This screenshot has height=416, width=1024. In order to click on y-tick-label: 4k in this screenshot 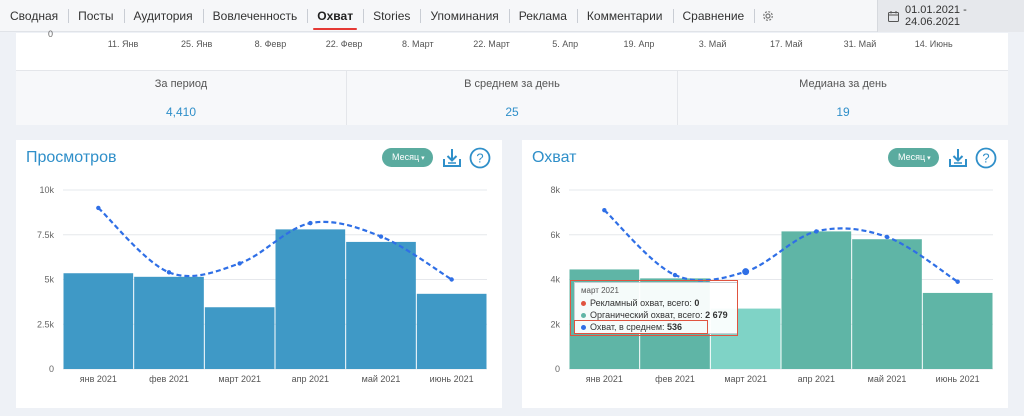, I will do `click(555, 280)`.